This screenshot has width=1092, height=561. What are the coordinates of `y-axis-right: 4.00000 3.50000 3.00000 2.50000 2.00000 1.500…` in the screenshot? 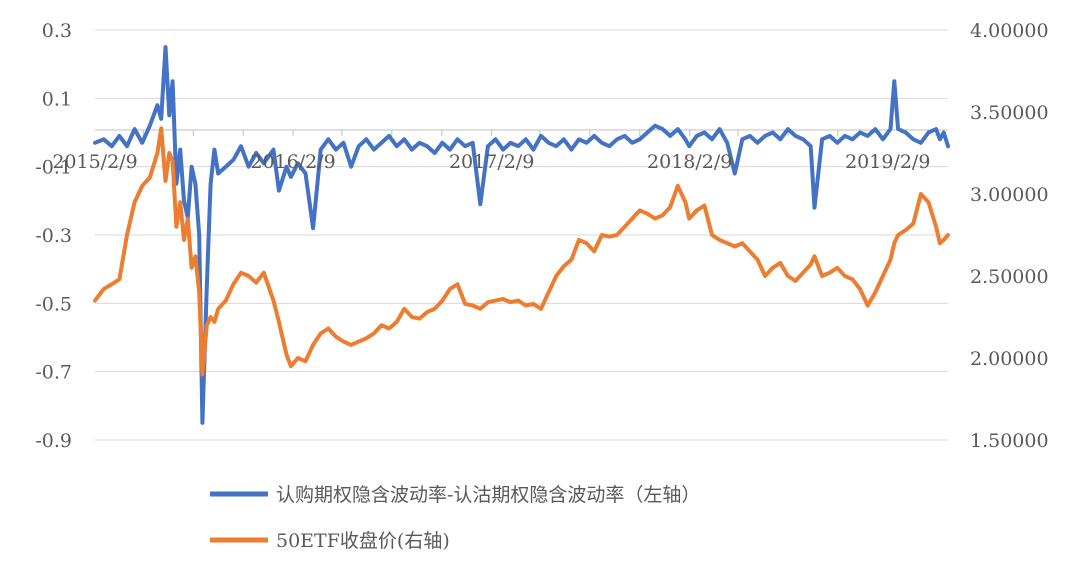 It's located at (1009, 236).